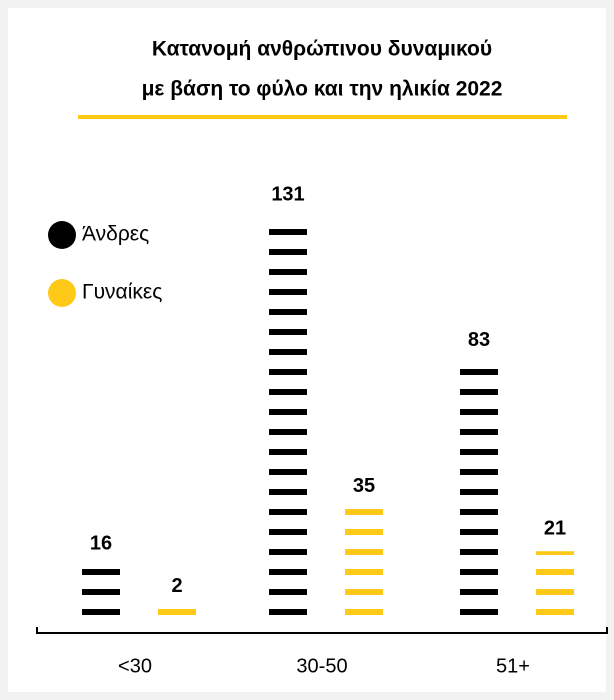  Describe the element at coordinates (479, 340) in the screenshot. I see `value-label: 83` at that location.